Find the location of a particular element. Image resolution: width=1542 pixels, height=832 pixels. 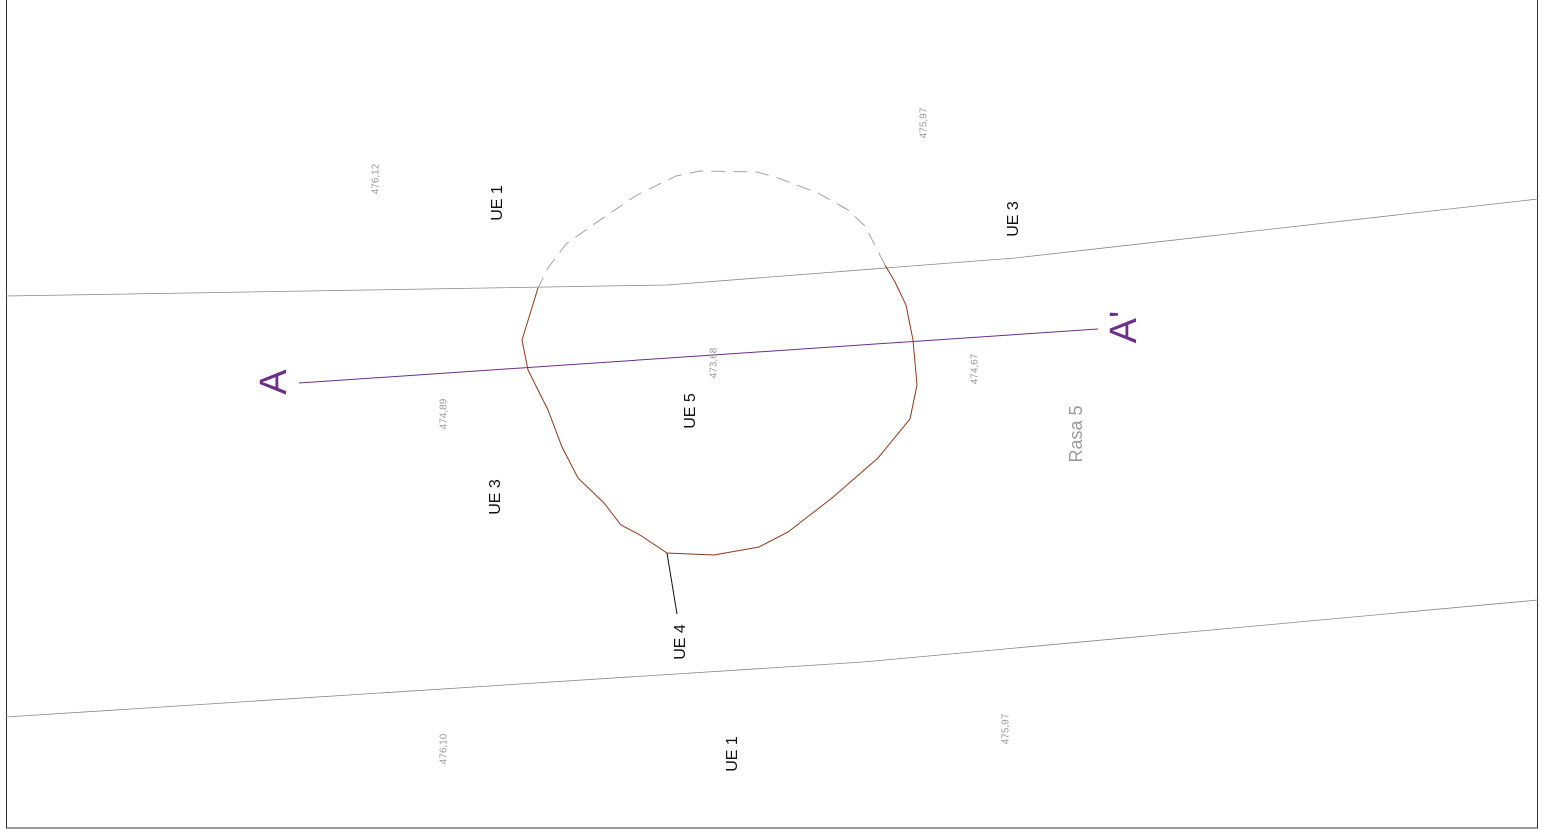

layer-label: Rasa 5 is located at coordinates (1076, 433).